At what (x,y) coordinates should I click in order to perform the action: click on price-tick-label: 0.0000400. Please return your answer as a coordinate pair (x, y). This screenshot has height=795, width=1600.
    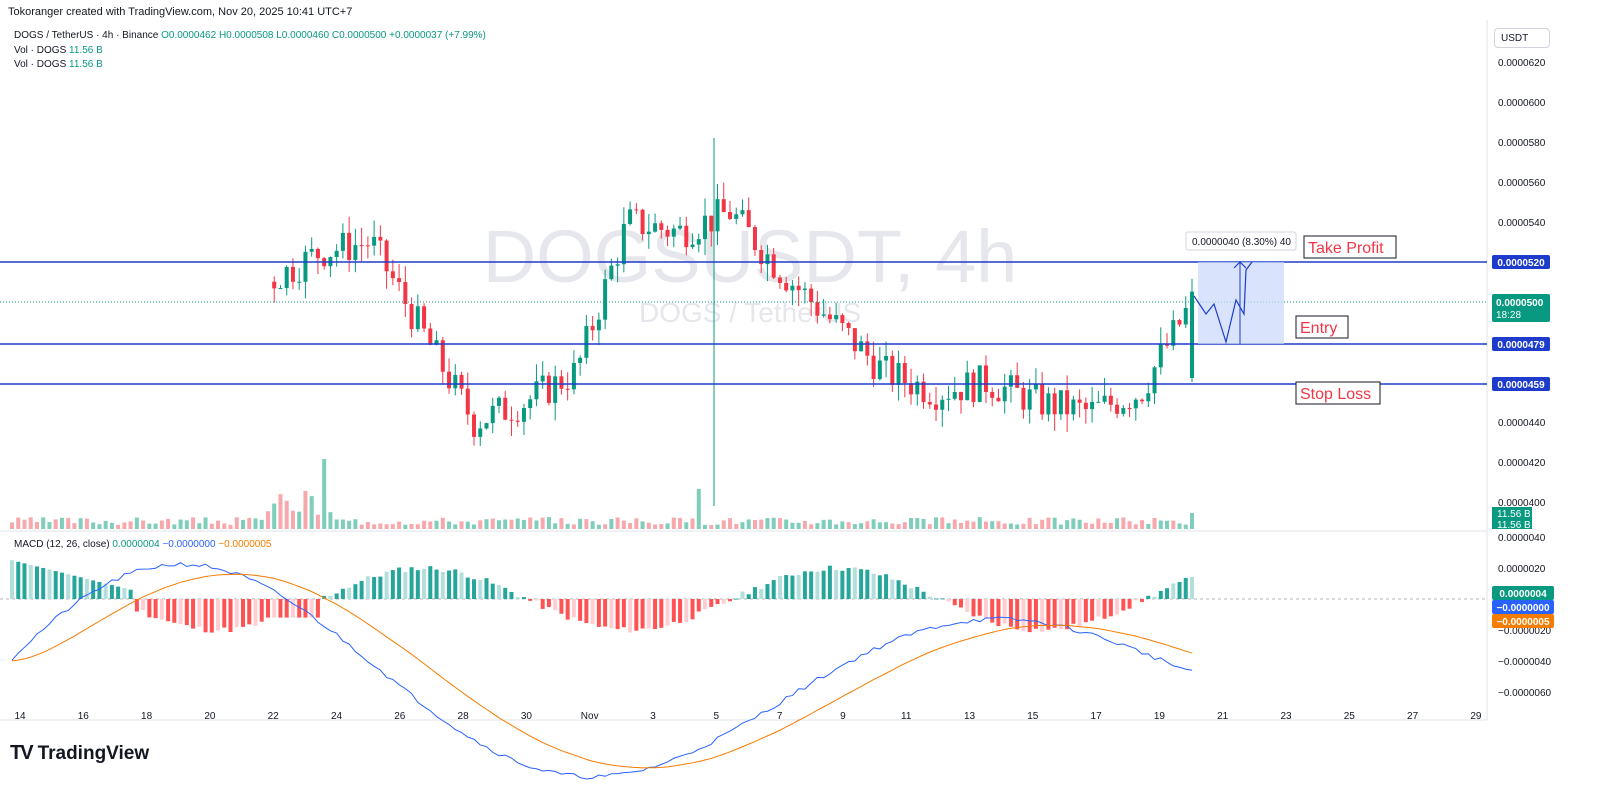
    Looking at the image, I should click on (1522, 503).